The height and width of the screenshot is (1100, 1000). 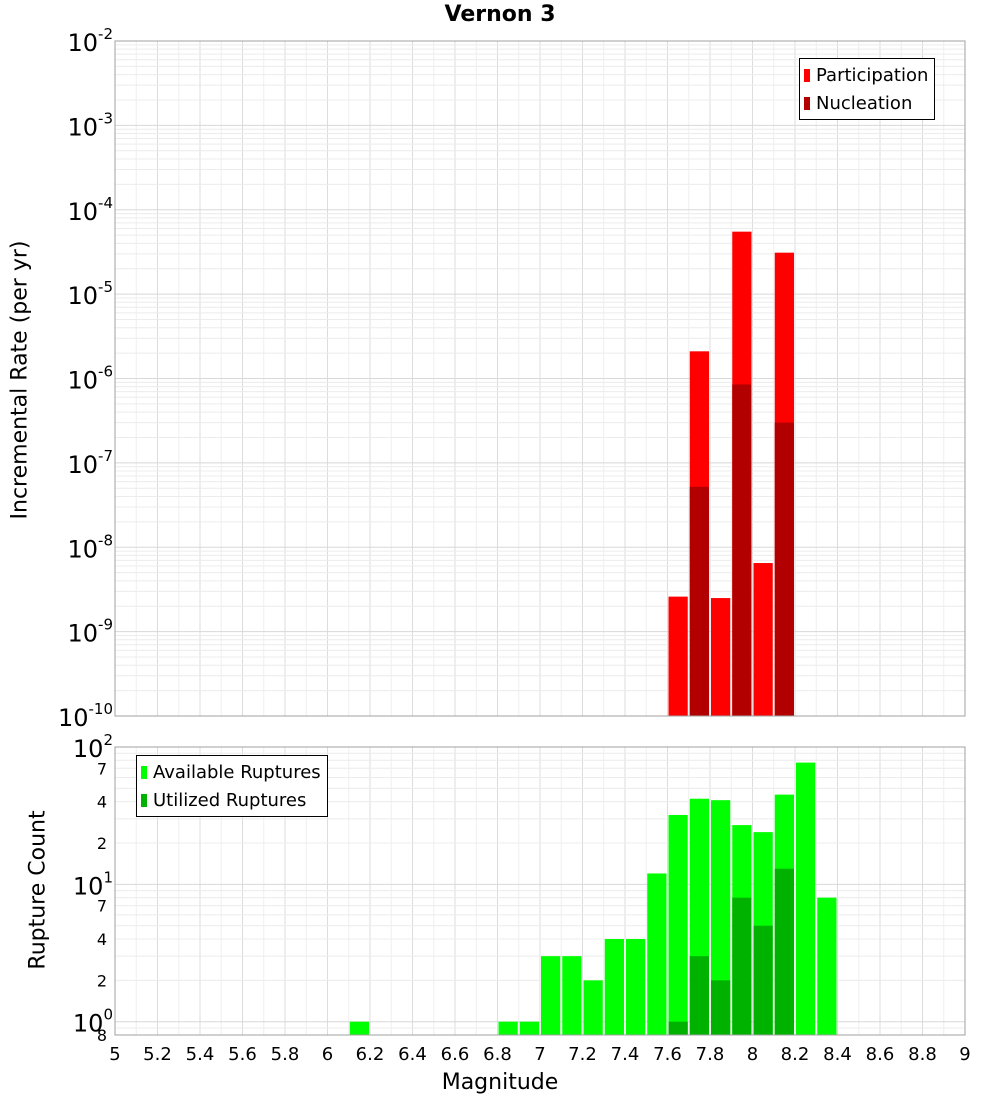 What do you see at coordinates (93, 884) in the screenshot?
I see `bottom-y-tick-label-1: 10¹` at bounding box center [93, 884].